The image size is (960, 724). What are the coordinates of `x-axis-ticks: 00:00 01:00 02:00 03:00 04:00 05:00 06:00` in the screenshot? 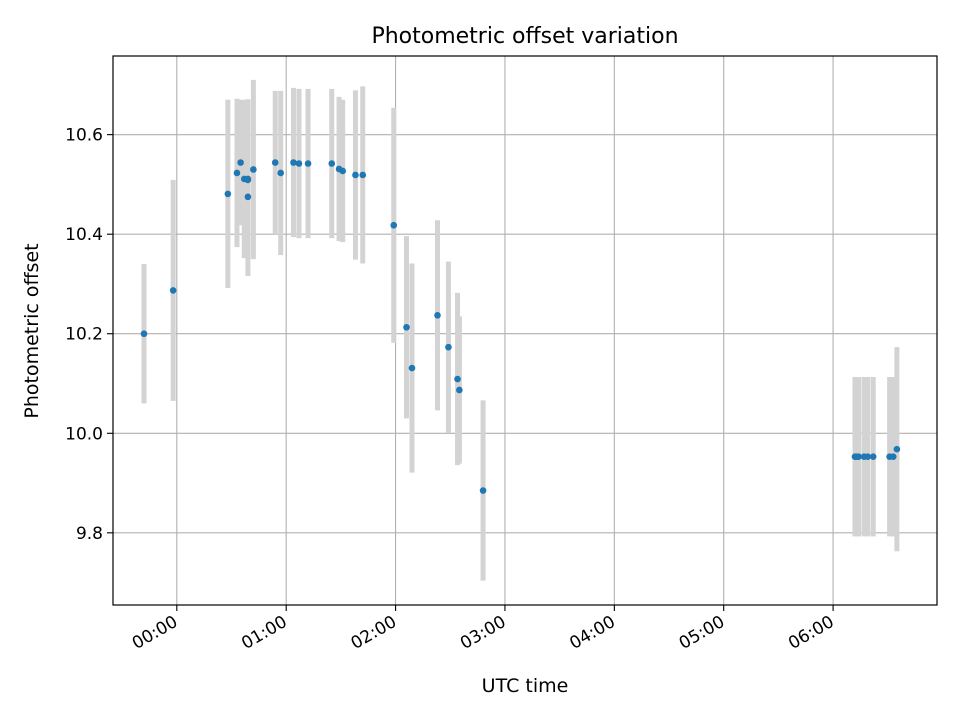 It's located at (483, 629).